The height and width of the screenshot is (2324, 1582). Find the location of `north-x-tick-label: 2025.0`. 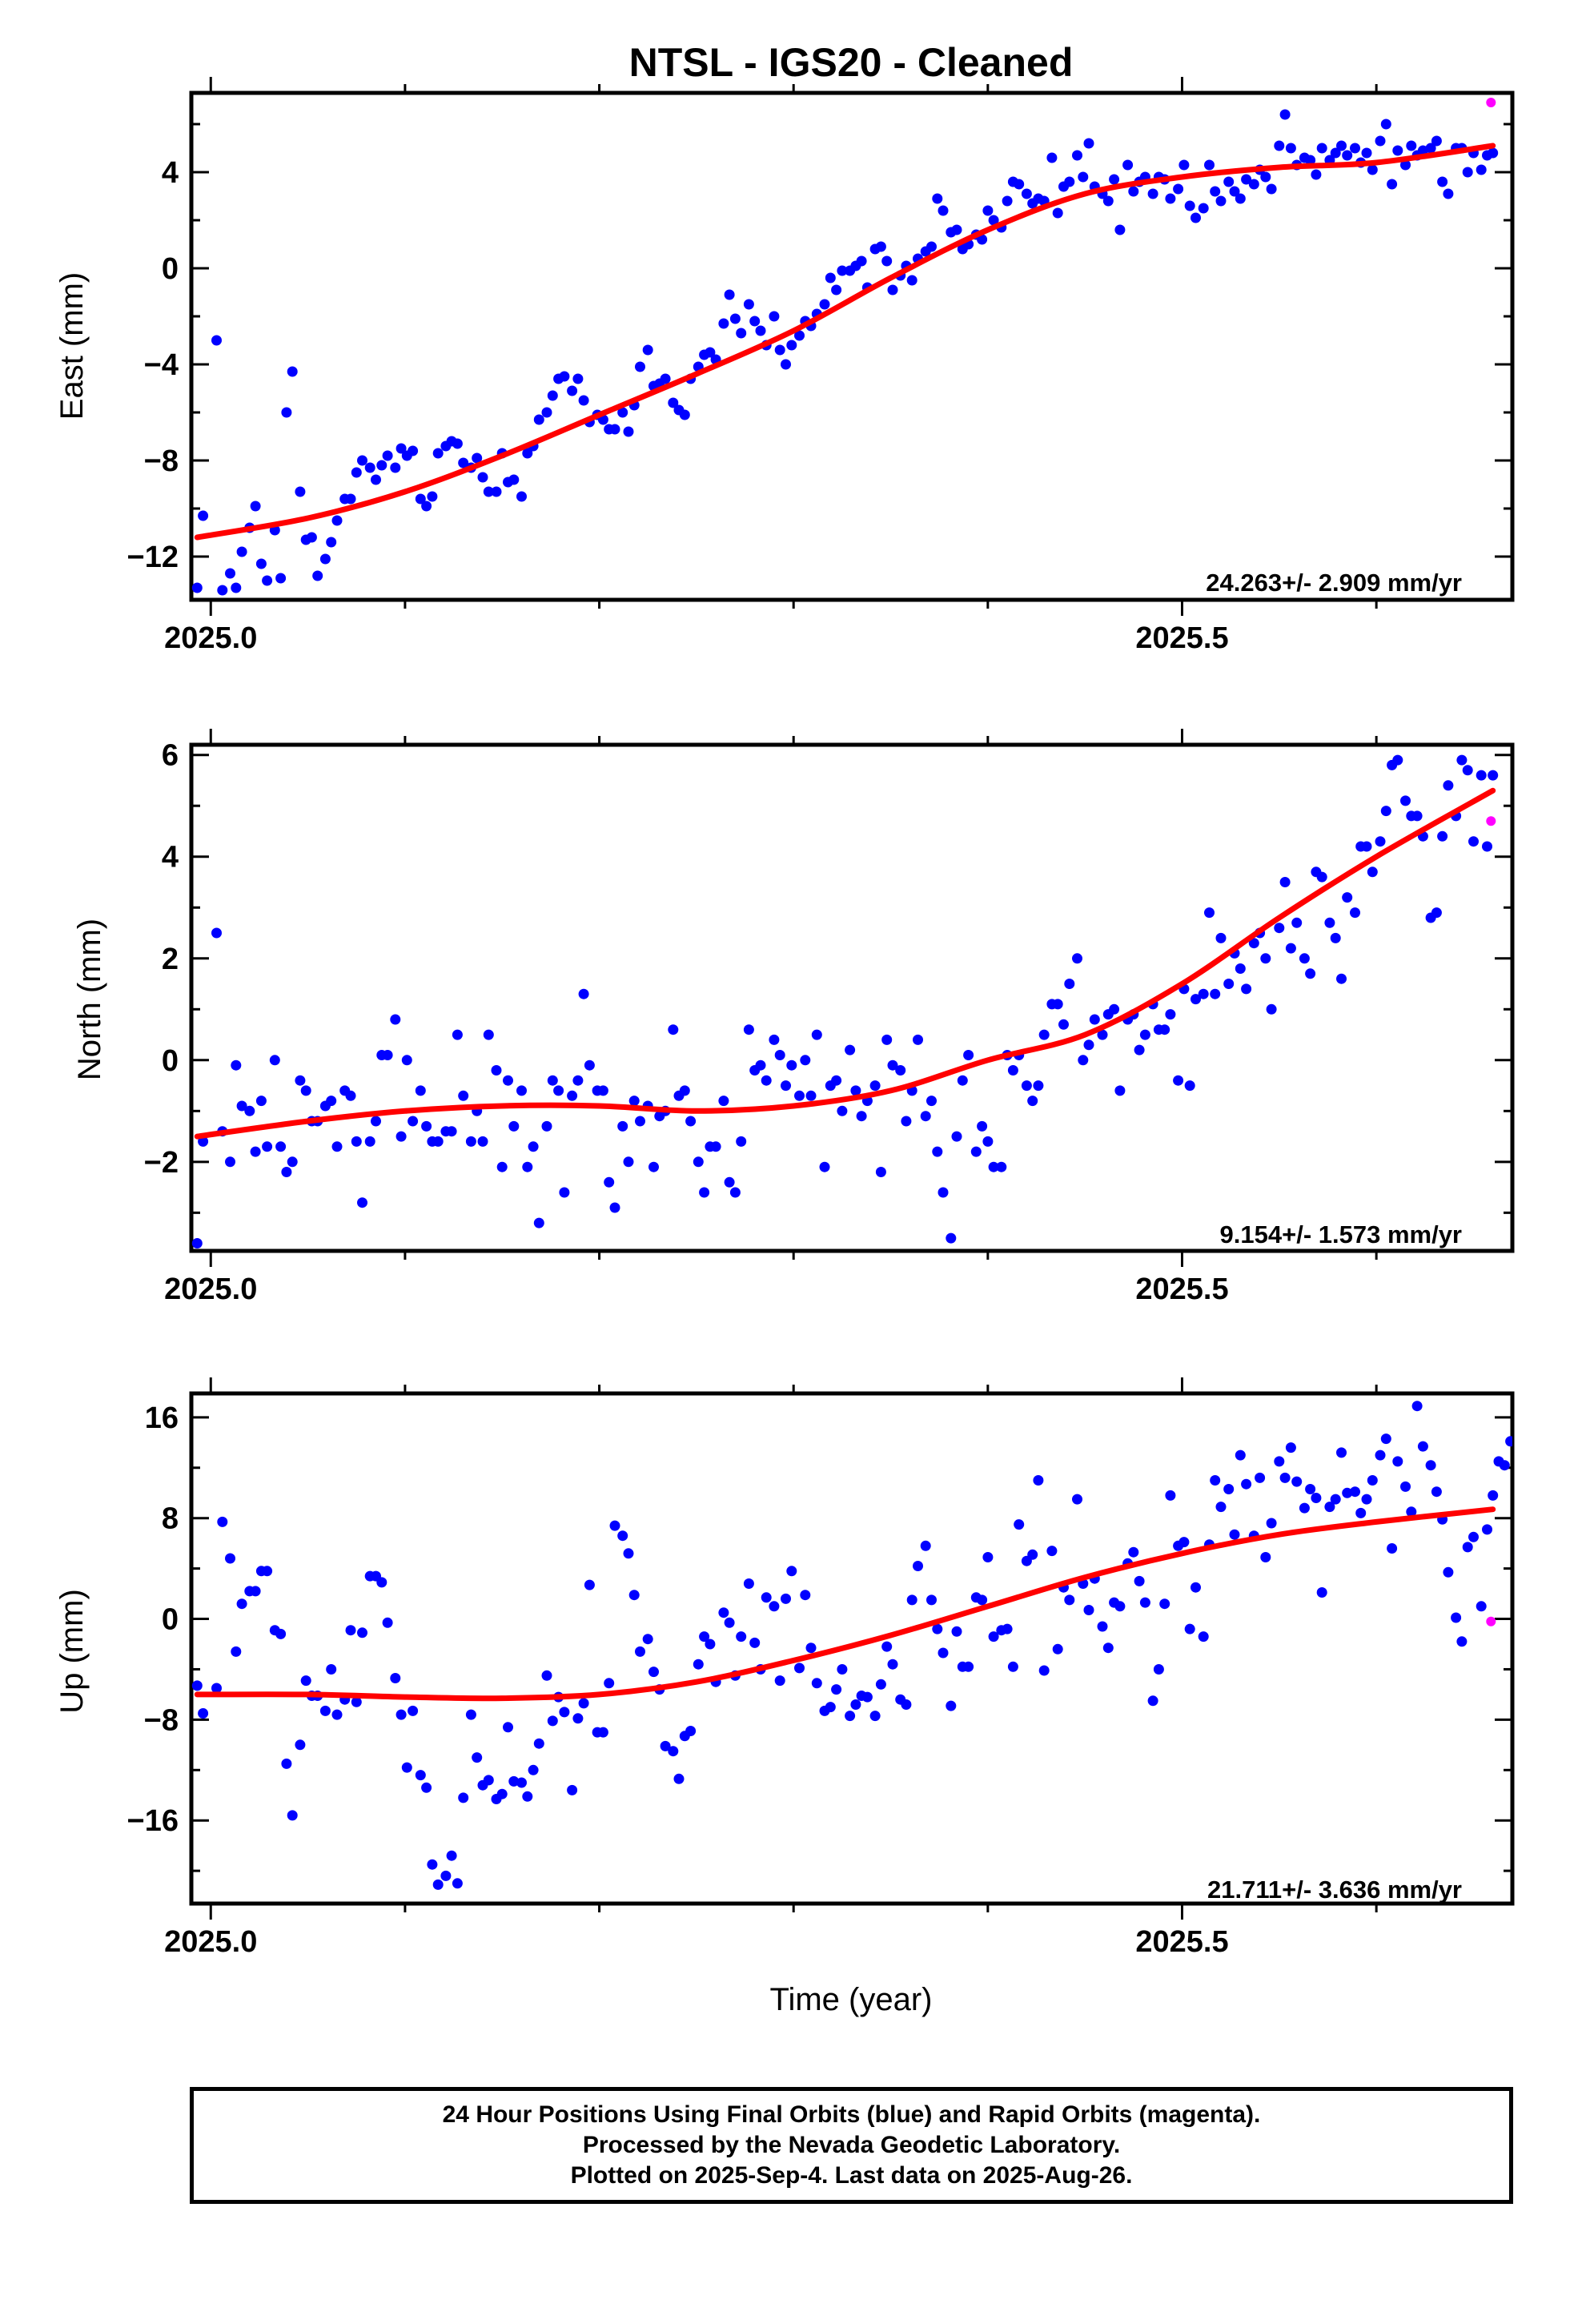

north-x-tick-label: 2025.0 is located at coordinates (210, 1289).